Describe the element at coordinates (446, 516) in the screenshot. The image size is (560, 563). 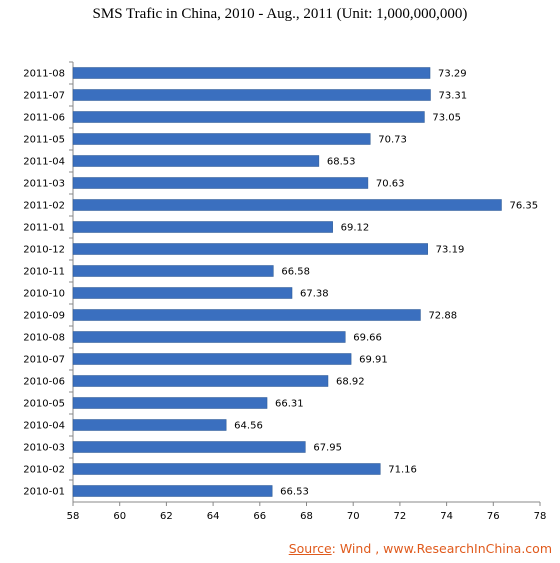
I see `x-tick-label: 74` at that location.